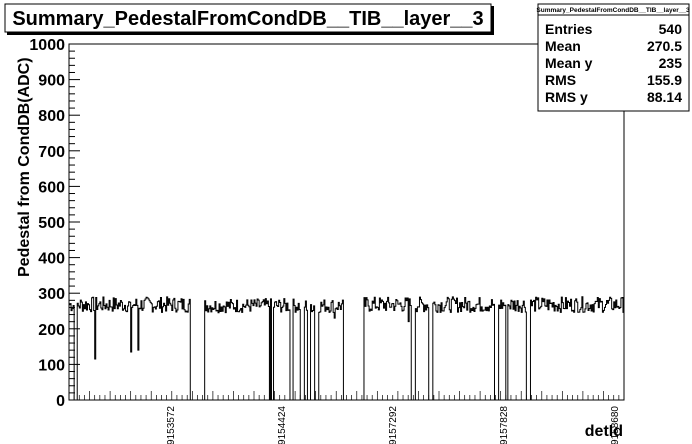  What do you see at coordinates (47, 45) in the screenshot?
I see `y-tick-label: 1000` at bounding box center [47, 45].